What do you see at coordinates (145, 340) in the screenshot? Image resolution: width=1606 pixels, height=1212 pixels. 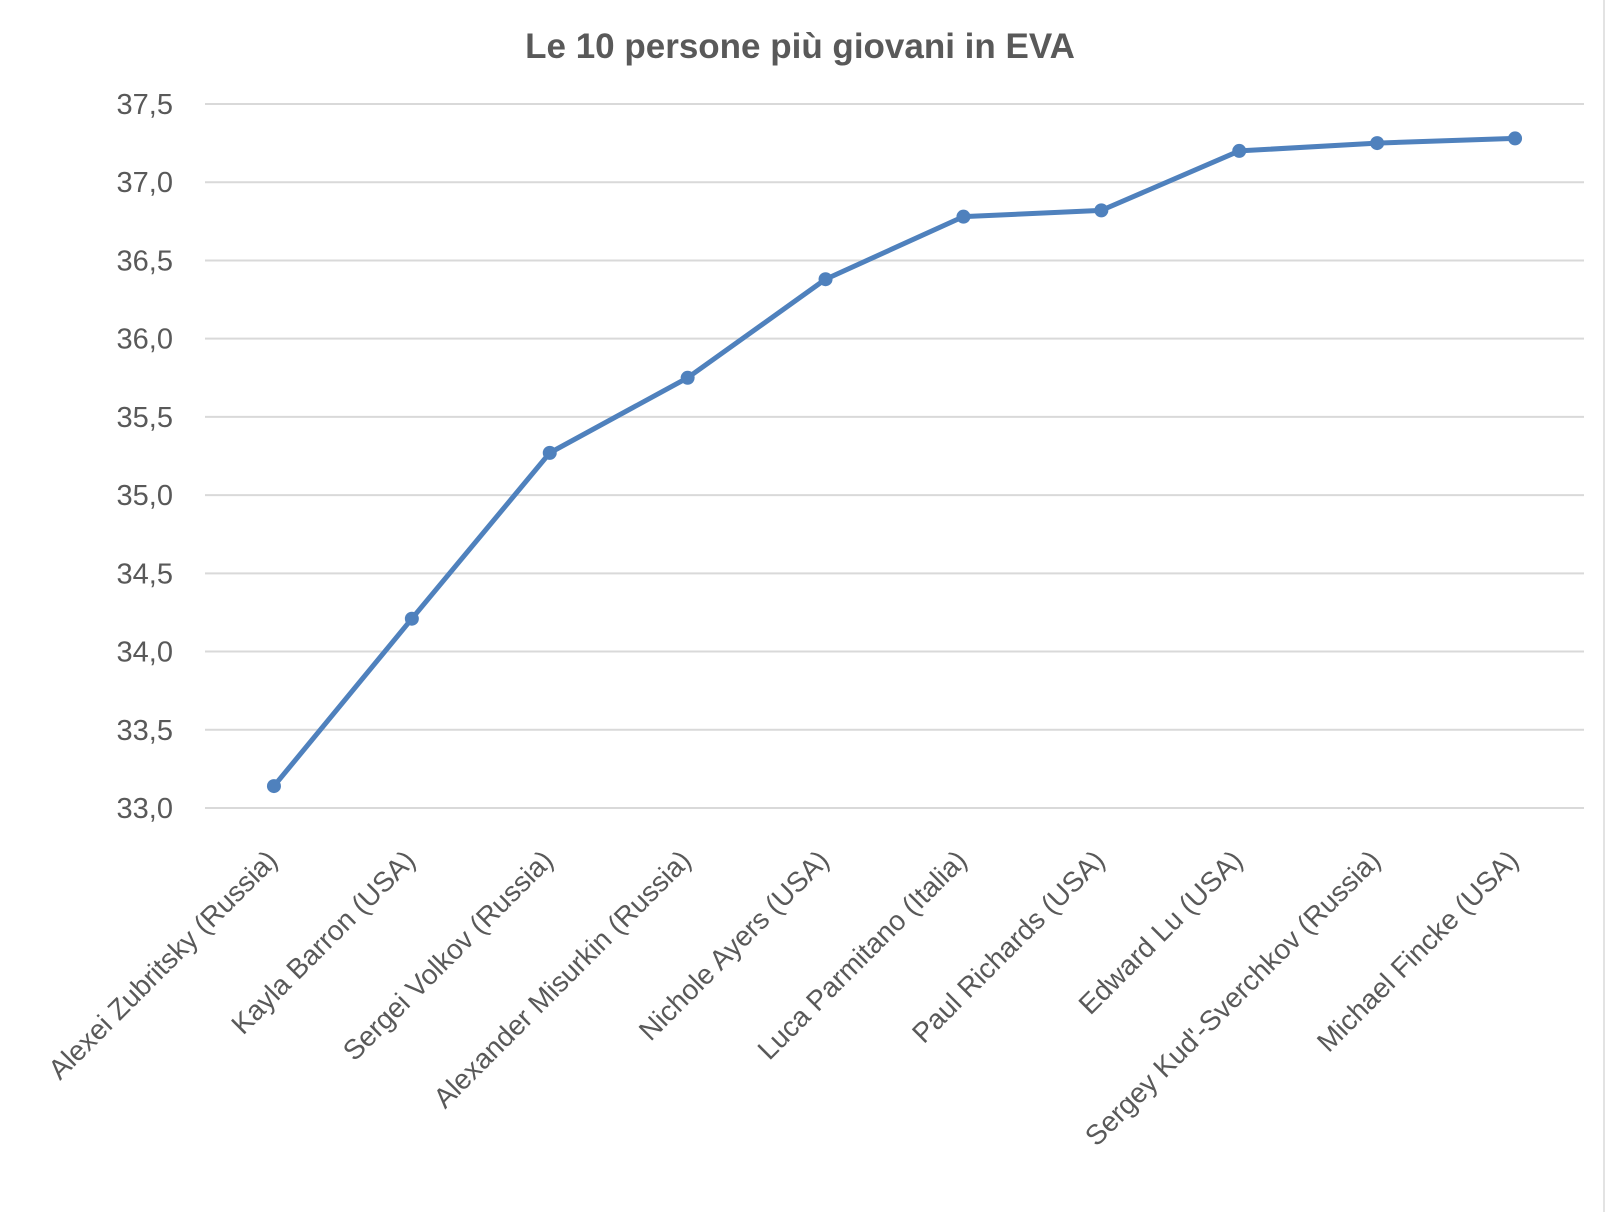 I see `y-axis-tick-label: 36,0` at bounding box center [145, 340].